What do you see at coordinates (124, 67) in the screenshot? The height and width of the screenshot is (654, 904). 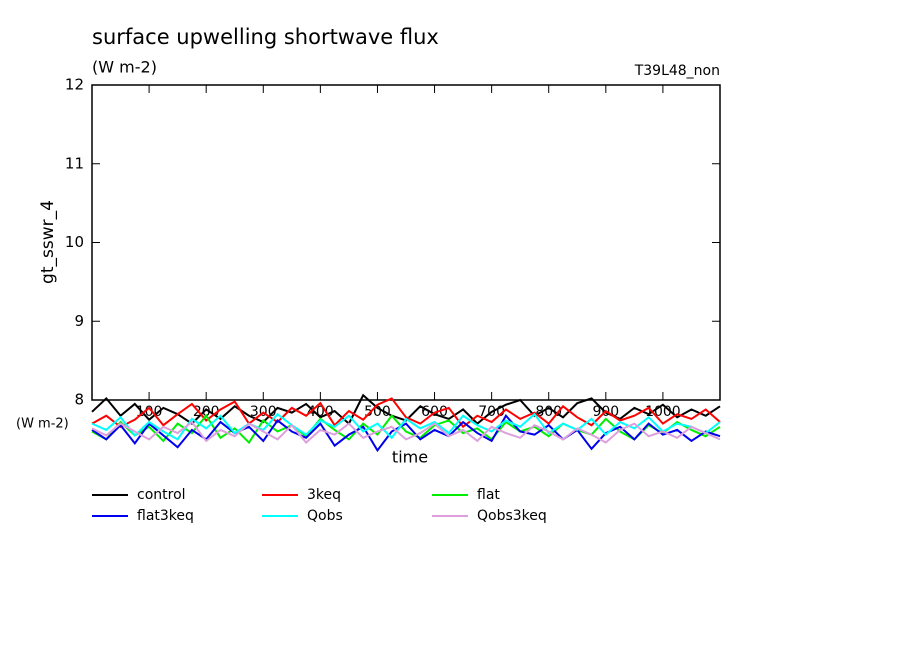 I see `chart-subtitle: (W m-2)` at bounding box center [124, 67].